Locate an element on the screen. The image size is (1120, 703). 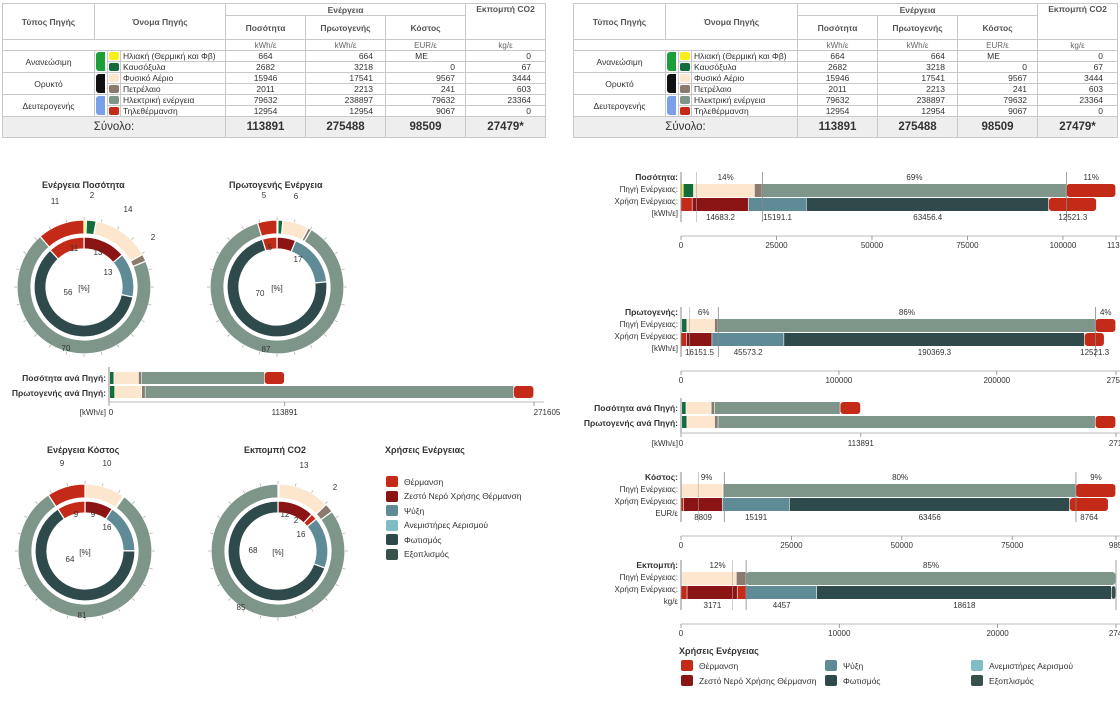
inner-slice is located at coordinates (85, 555).